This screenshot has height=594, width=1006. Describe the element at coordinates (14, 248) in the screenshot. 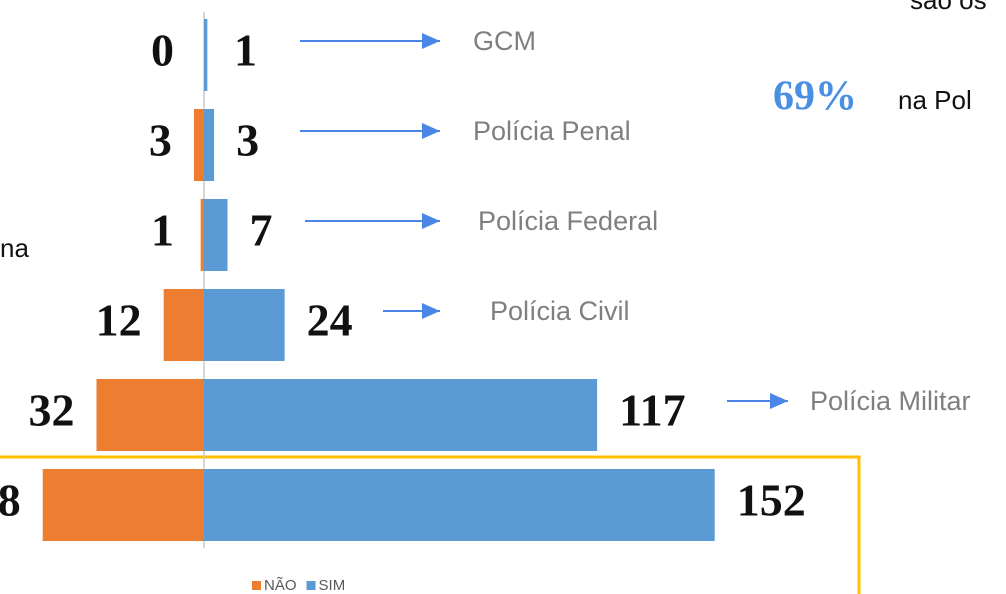

I see `annotation: na` at that location.